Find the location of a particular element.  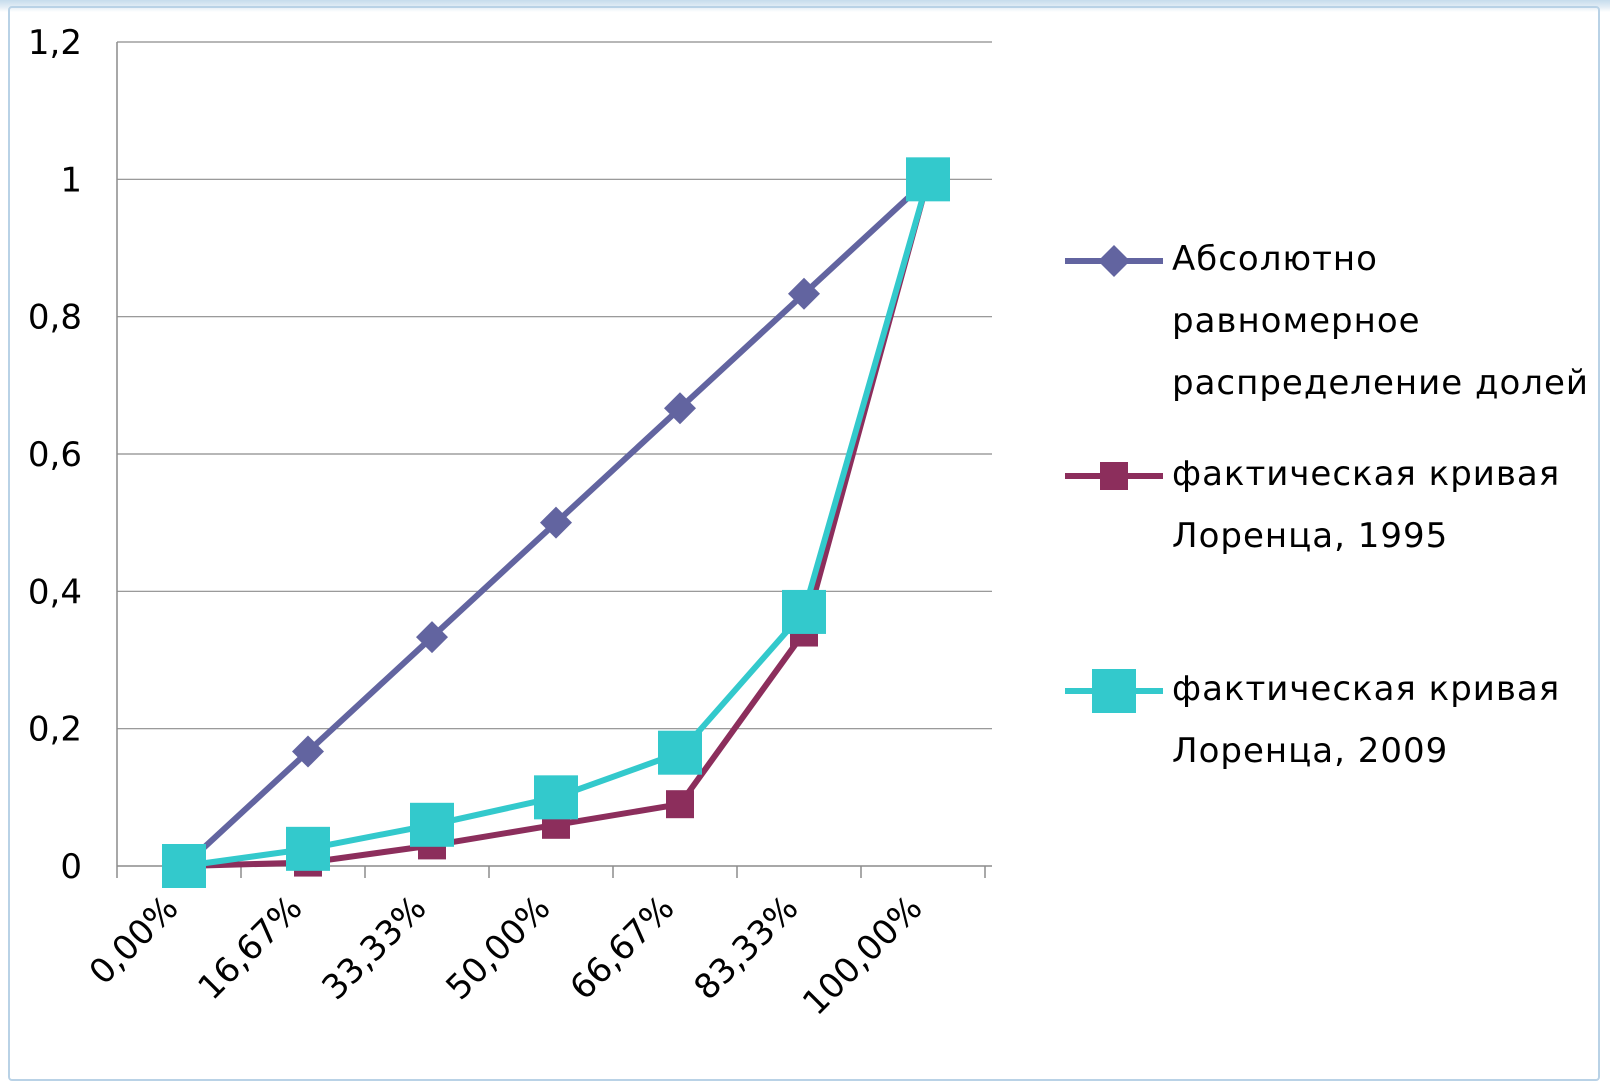

y-tick-label: 1,2 is located at coordinates (55, 43).